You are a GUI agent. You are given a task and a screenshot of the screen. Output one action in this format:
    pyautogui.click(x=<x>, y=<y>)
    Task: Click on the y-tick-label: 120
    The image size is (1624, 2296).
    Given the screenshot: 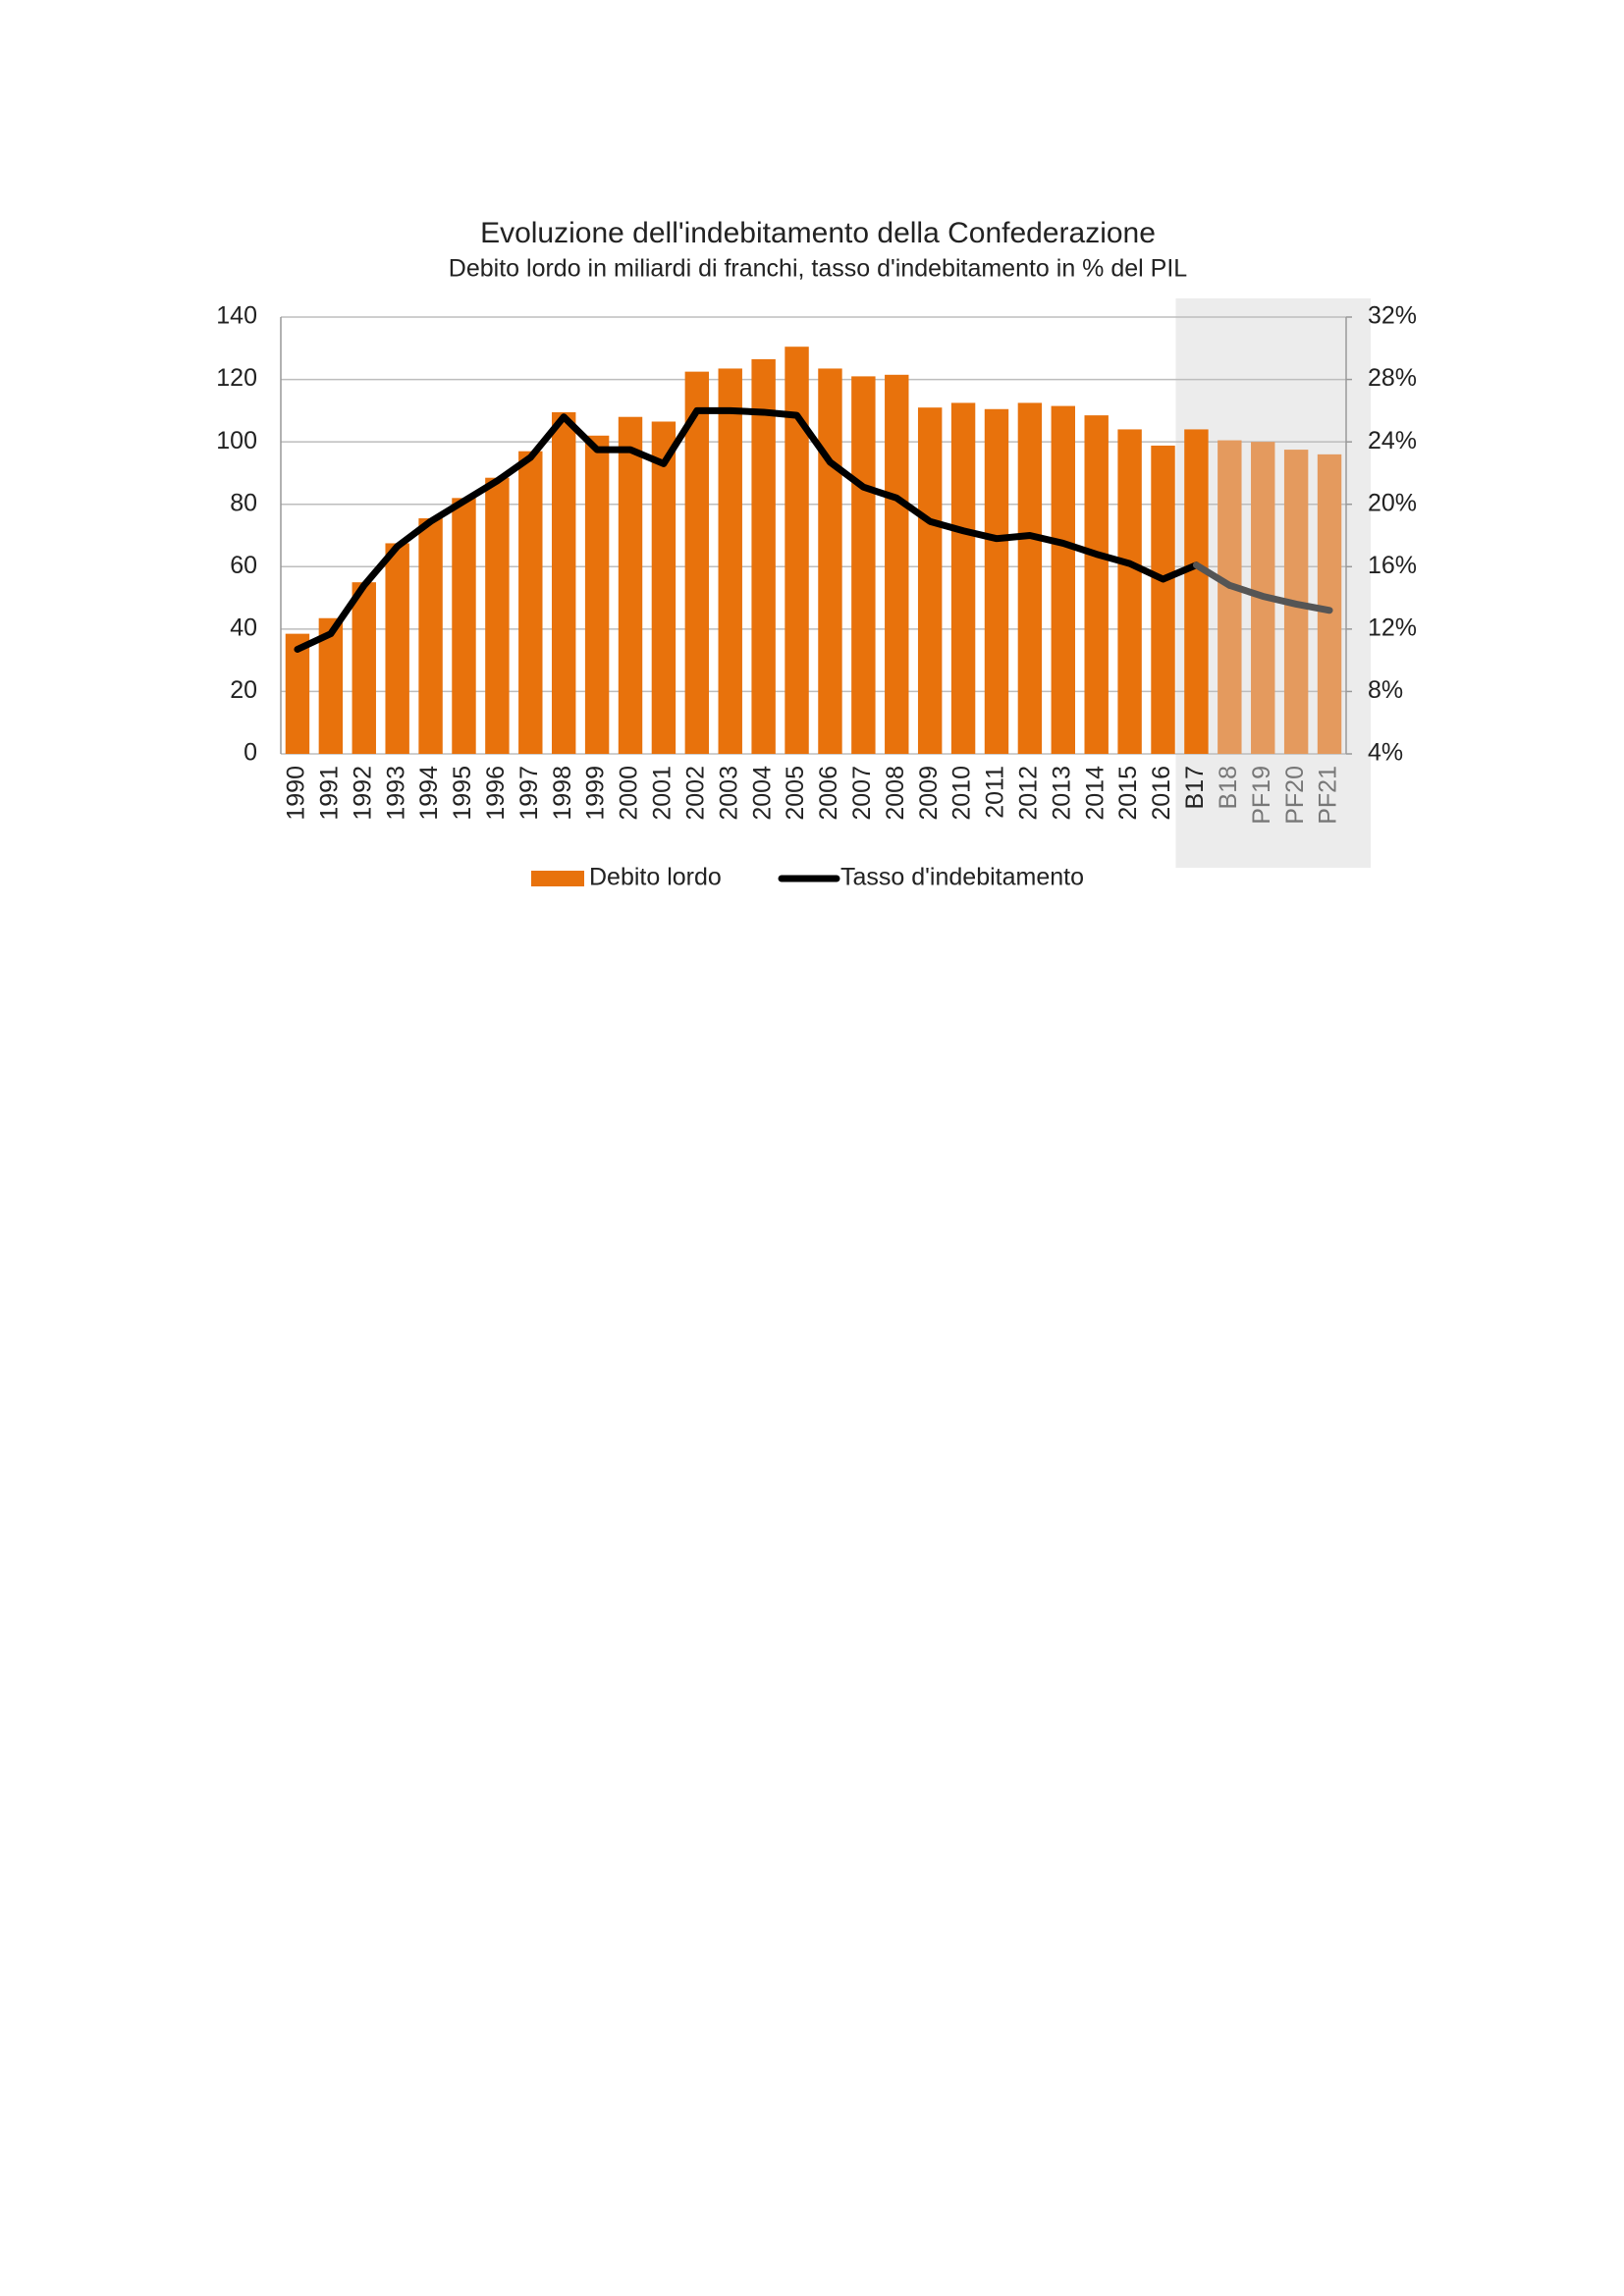 What is the action you would take?
    pyautogui.click(x=236, y=378)
    